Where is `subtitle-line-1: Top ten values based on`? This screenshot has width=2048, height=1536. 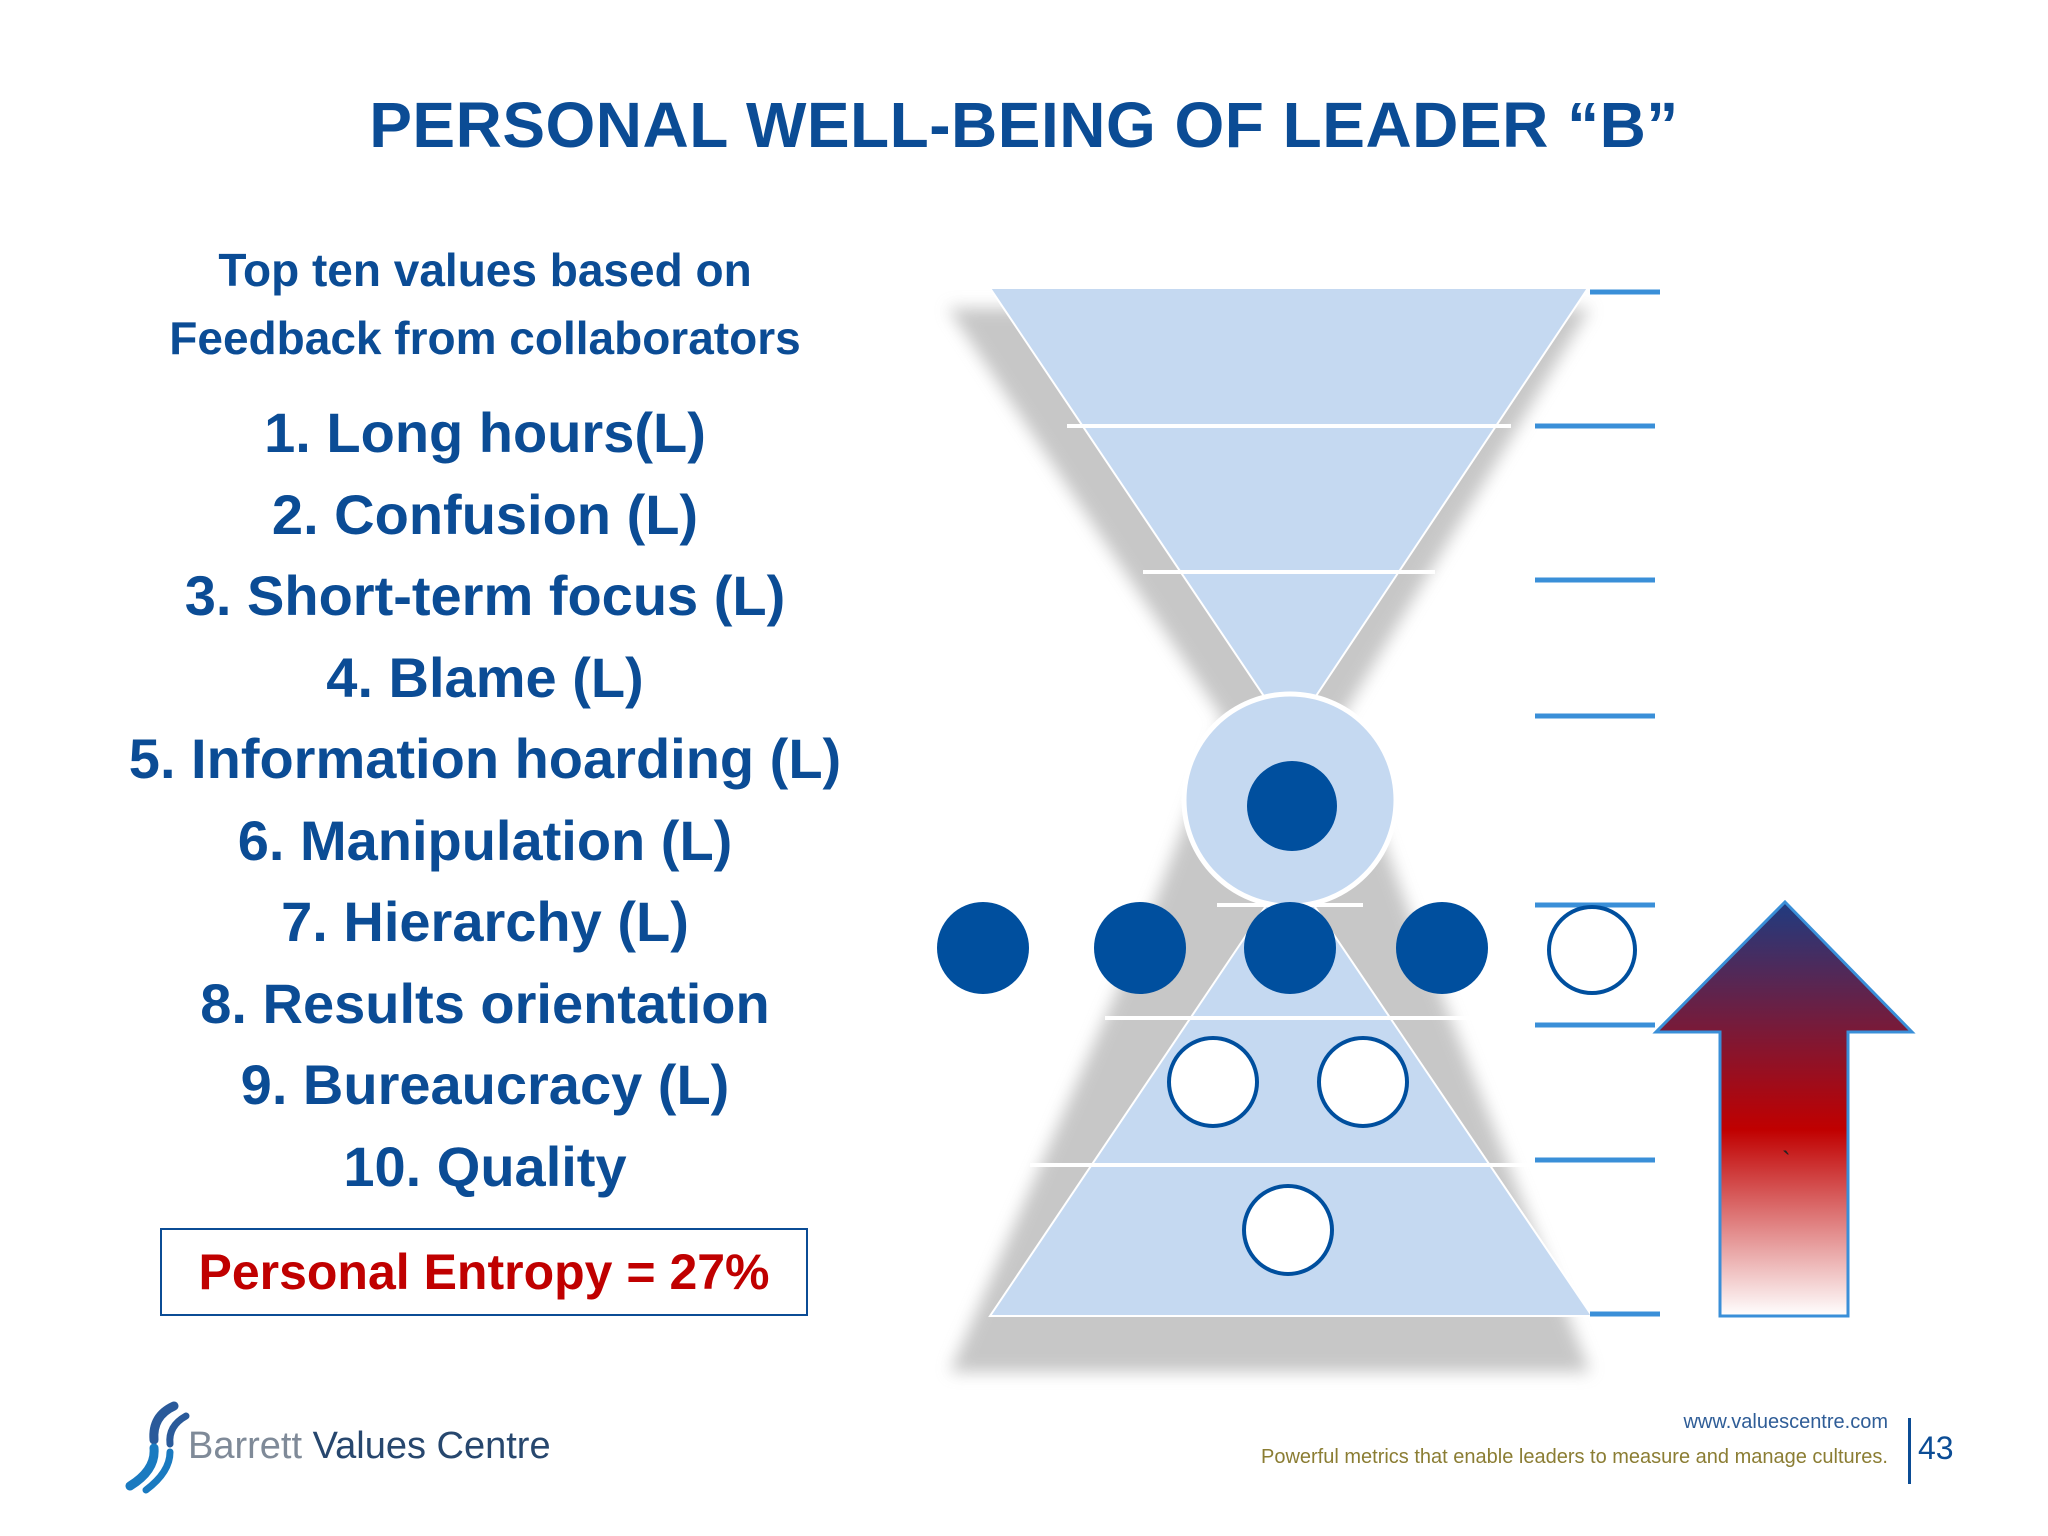
subtitle-line-1: Top ten values based on is located at coordinates (485, 270).